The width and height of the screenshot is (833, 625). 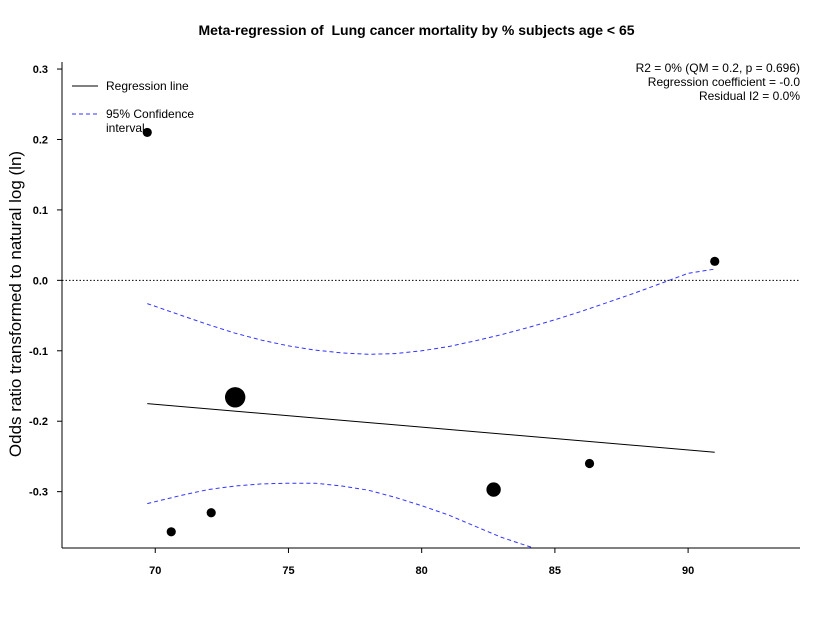 I want to click on legend-label-line: Regression line, so click(x=147, y=86).